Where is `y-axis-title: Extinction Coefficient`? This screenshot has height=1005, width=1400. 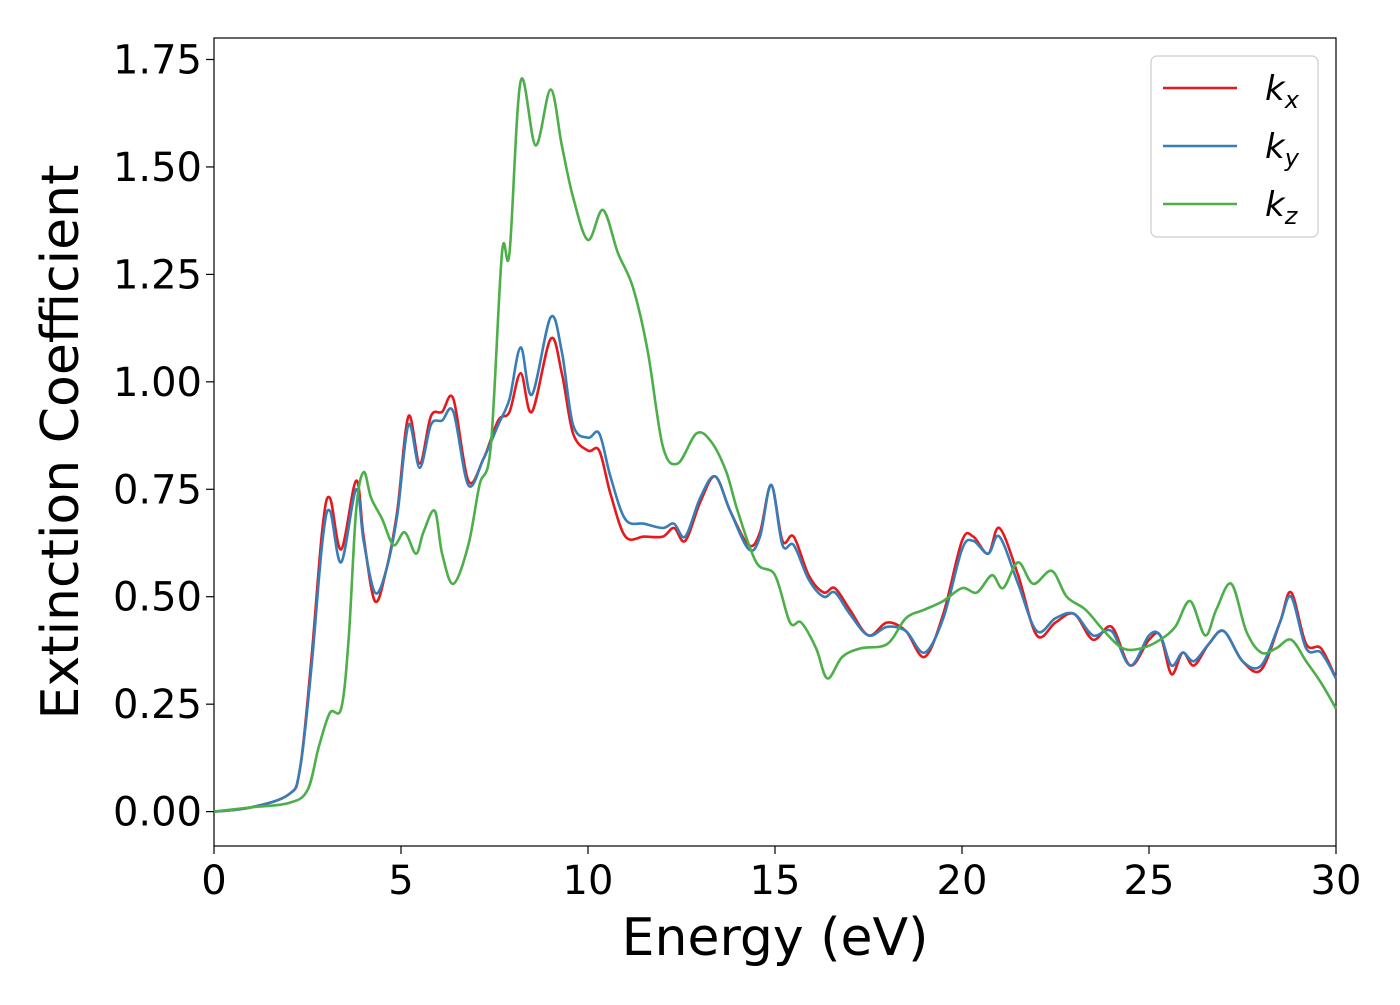
y-axis-title: Extinction Coefficient is located at coordinates (61, 442).